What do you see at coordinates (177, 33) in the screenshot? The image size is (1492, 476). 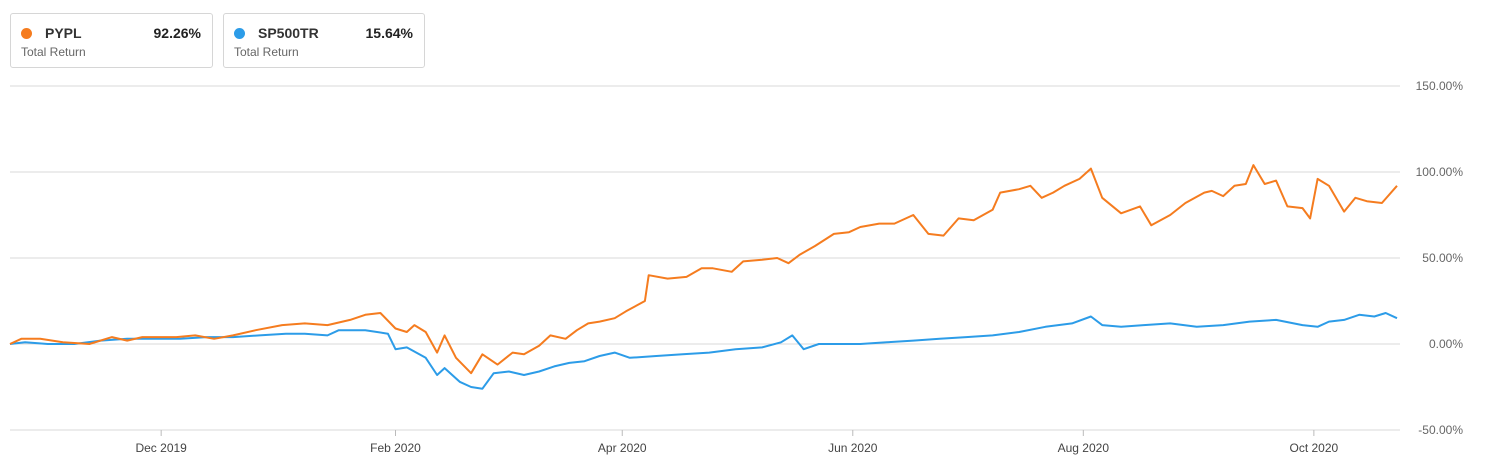 I see `legend-total-return-value: 92.26%` at bounding box center [177, 33].